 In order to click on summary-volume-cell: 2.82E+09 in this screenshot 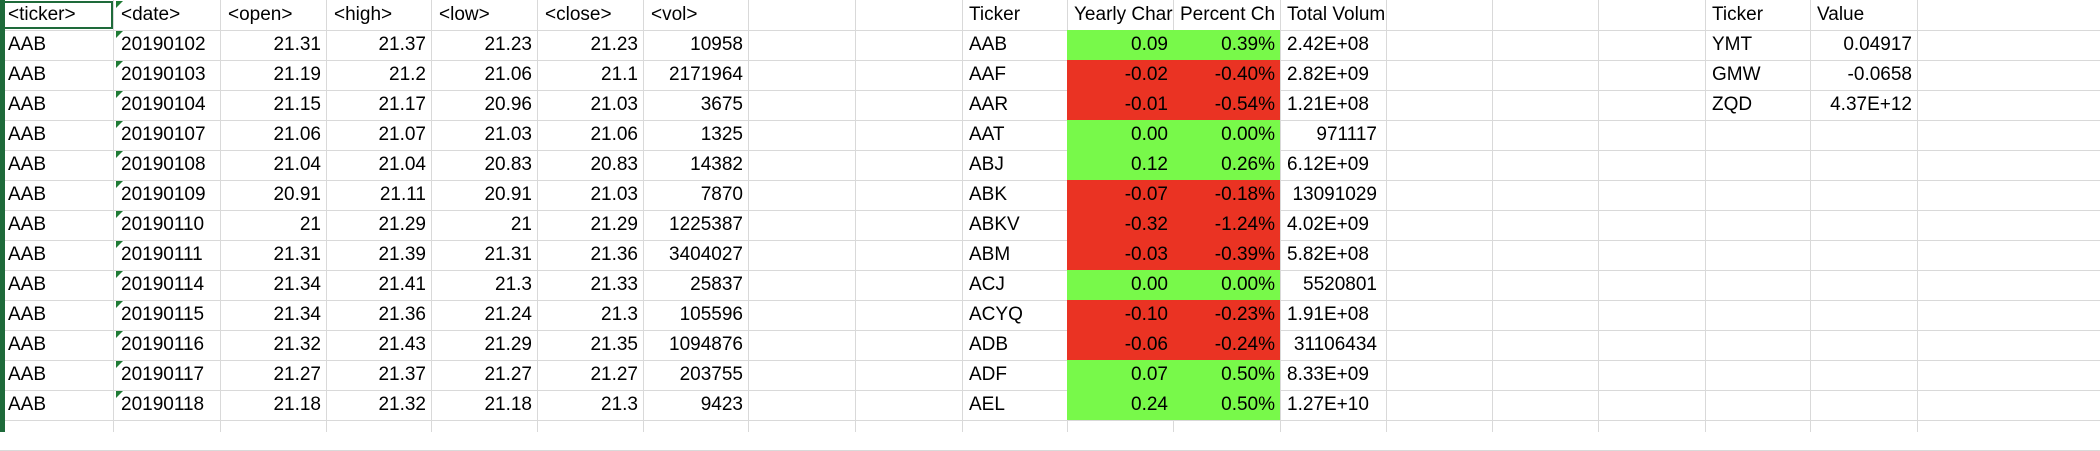, I will do `click(1328, 74)`.